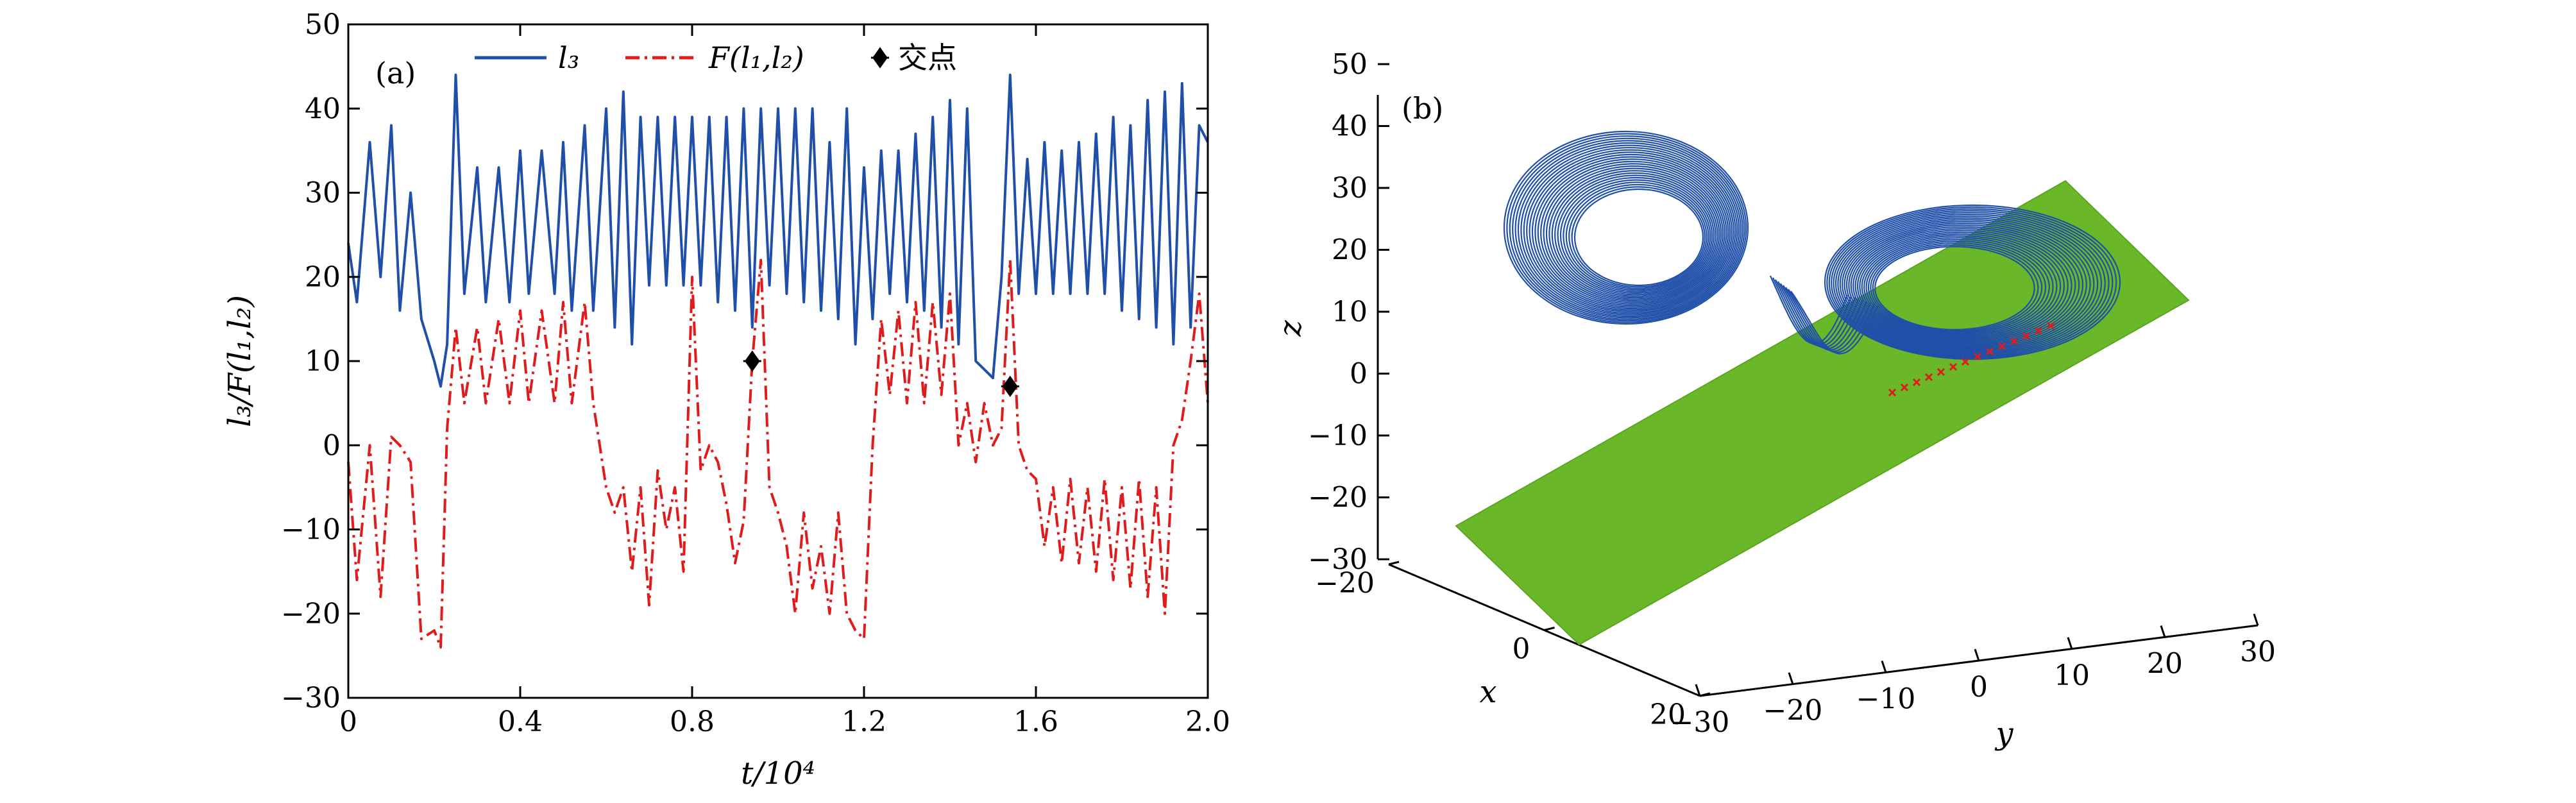 Image resolution: width=2576 pixels, height=803 pixels. I want to click on y-tick-label: −10, so click(311, 530).